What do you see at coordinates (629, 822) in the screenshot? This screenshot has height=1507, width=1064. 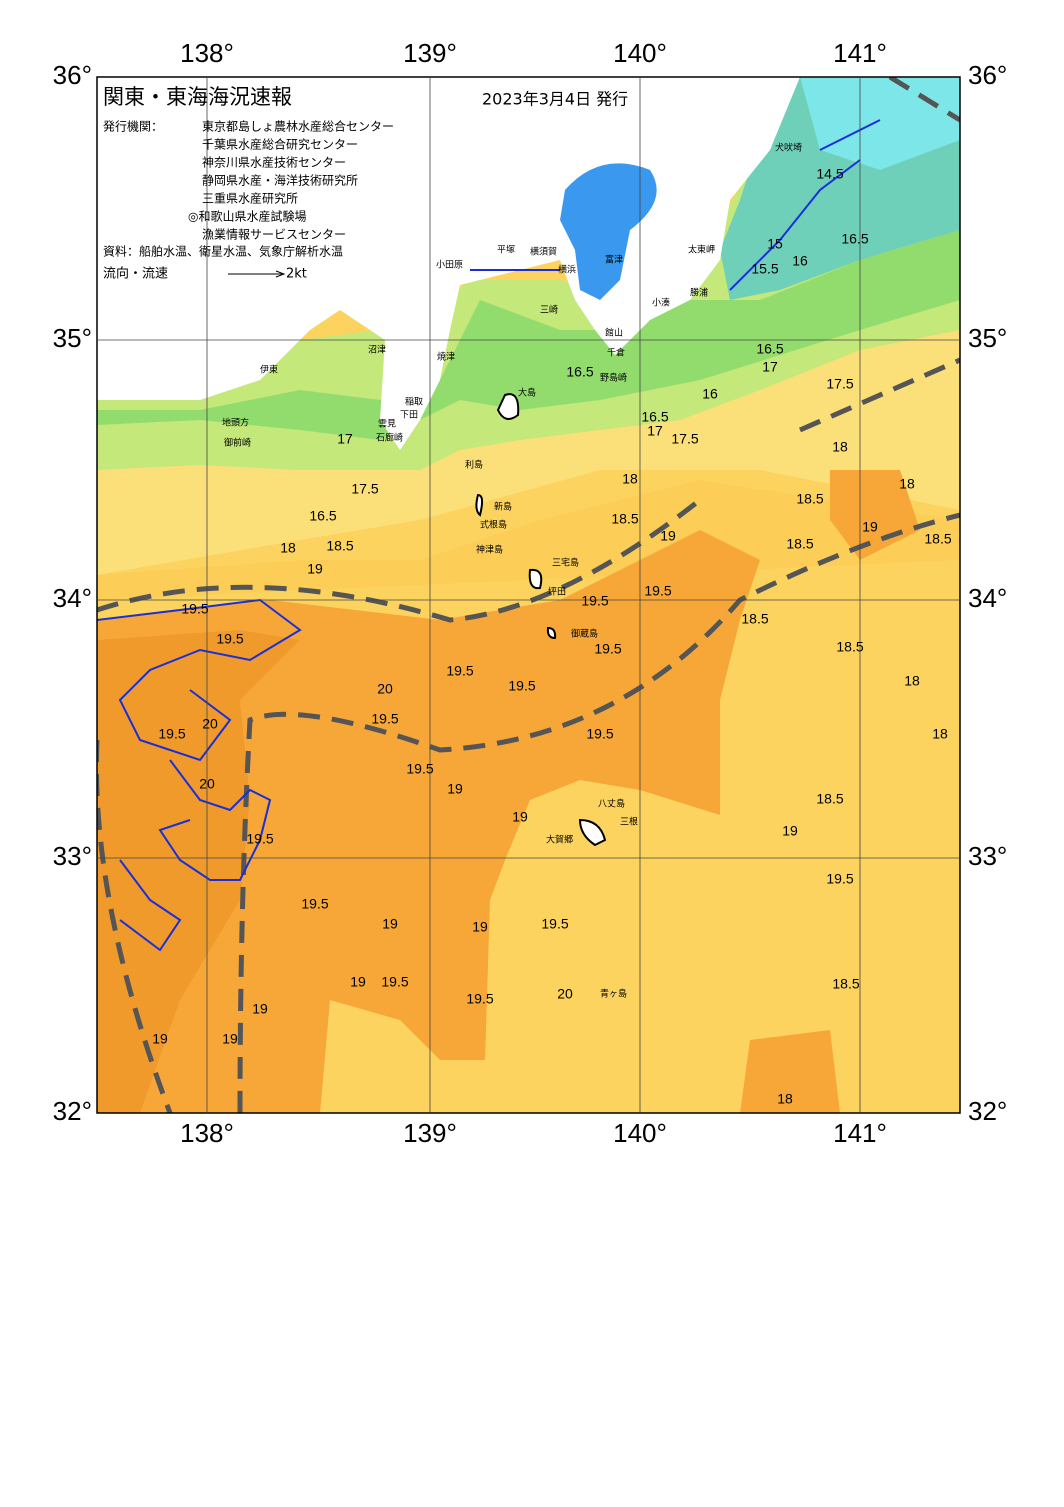 I see `place-name: 三根` at bounding box center [629, 822].